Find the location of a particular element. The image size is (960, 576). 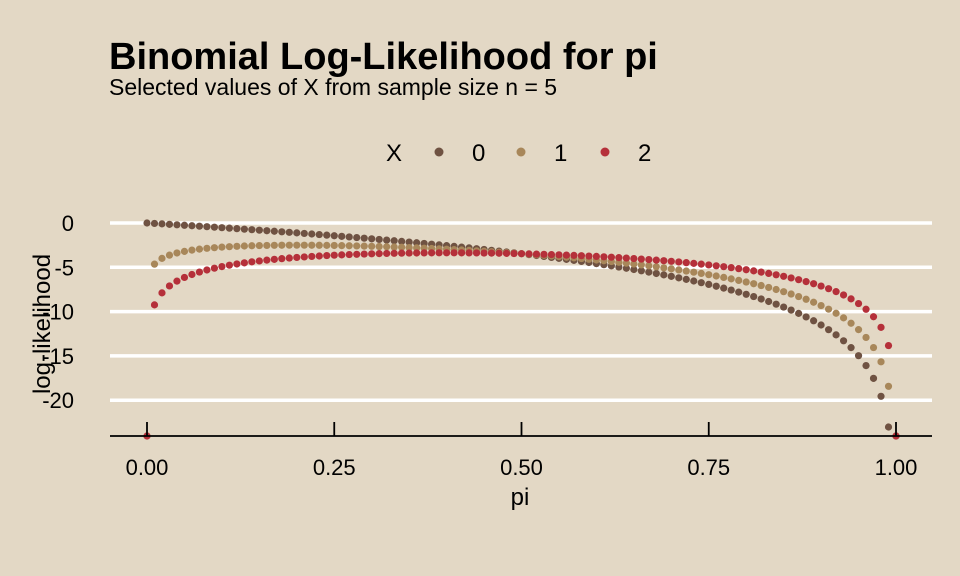

y-tick-label: -20 is located at coordinates (58, 400).